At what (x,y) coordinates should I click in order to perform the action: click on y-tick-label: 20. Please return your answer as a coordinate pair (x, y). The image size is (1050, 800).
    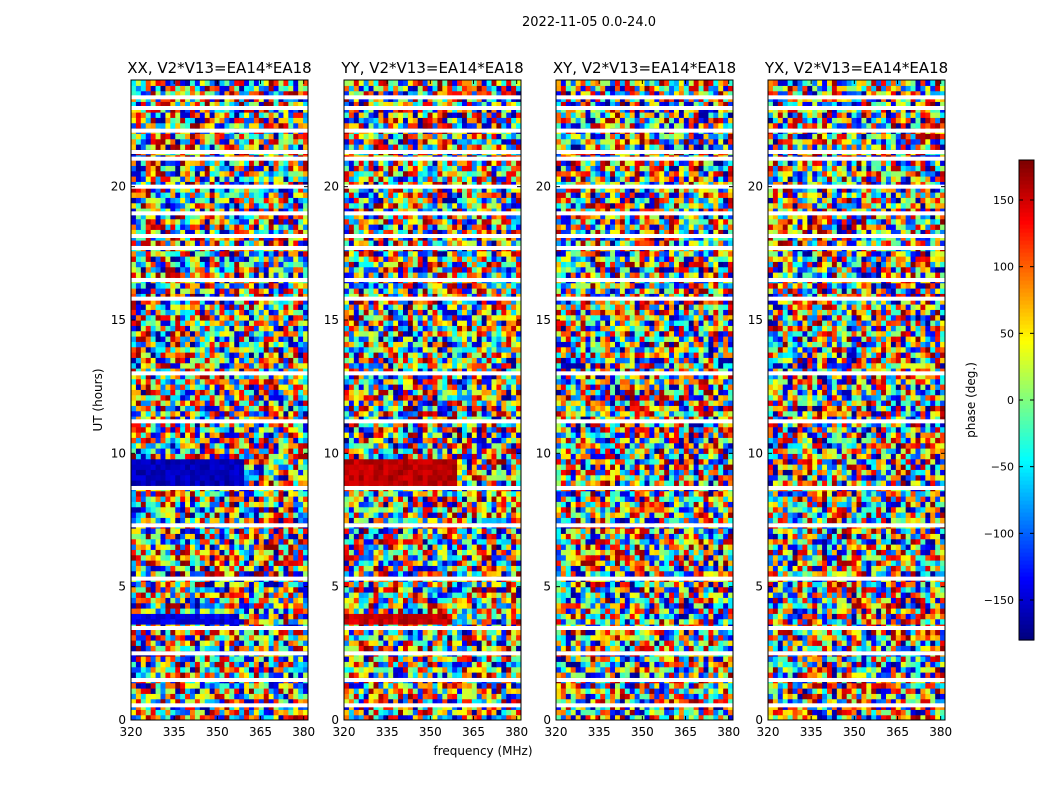
    Looking at the image, I should click on (331, 187).